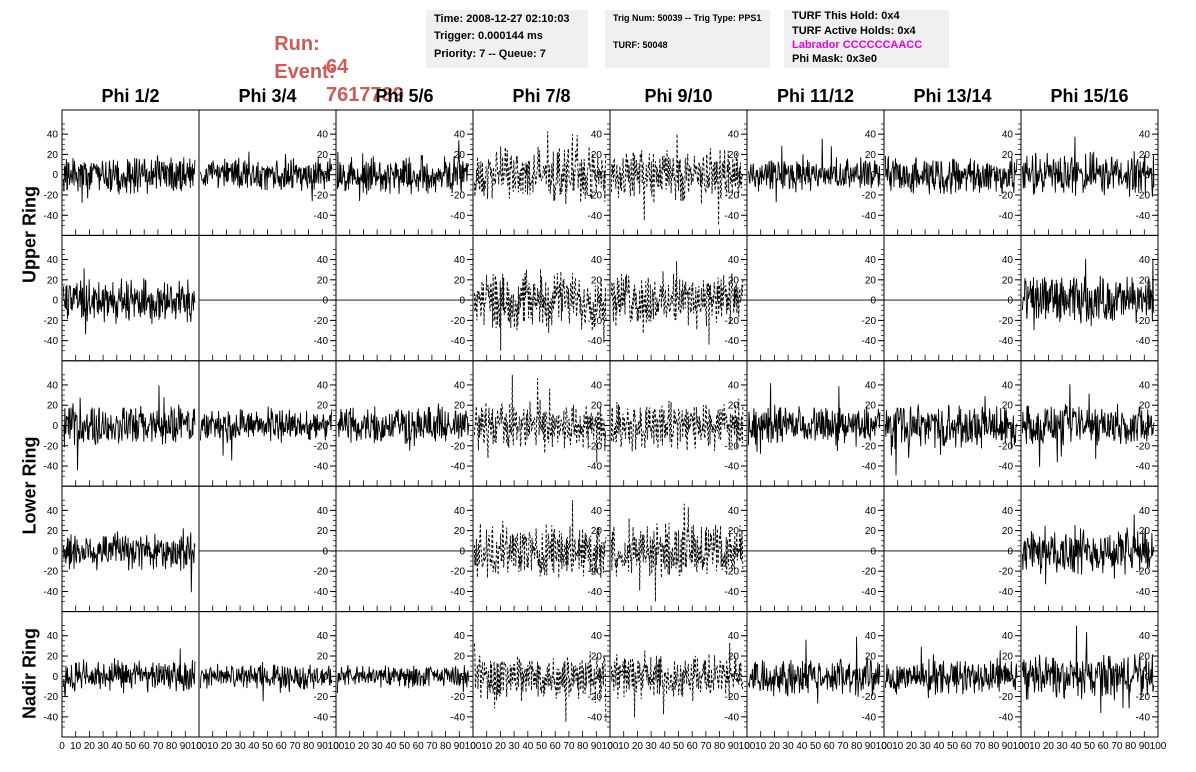 This screenshot has width=1196, height=772. What do you see at coordinates (624, 746) in the screenshot?
I see `x-tick-label: 10` at bounding box center [624, 746].